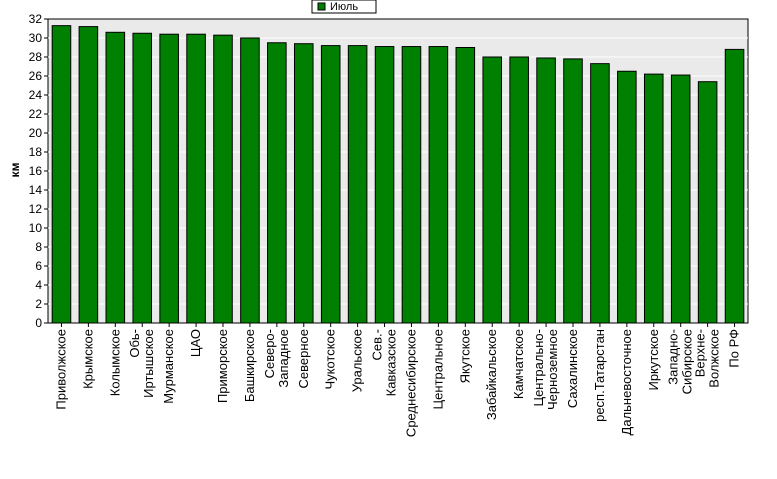 Image resolution: width=777 pixels, height=479 pixels. What do you see at coordinates (36, 76) in the screenshot?
I see `y-tick-label: 26` at bounding box center [36, 76].